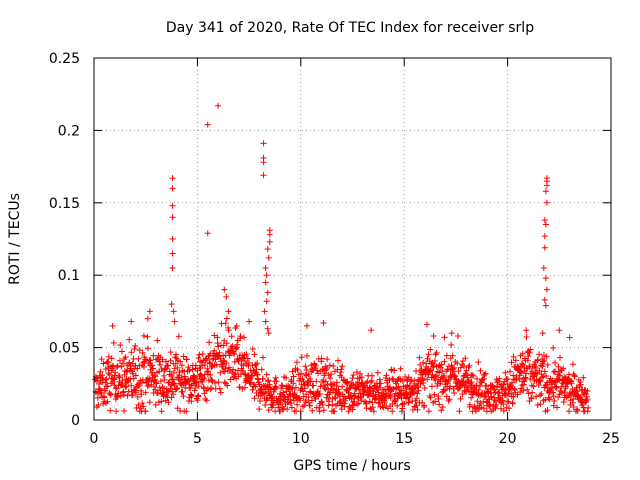  Describe the element at coordinates (69, 276) in the screenshot. I see `y-tick-label: 0.1` at that location.